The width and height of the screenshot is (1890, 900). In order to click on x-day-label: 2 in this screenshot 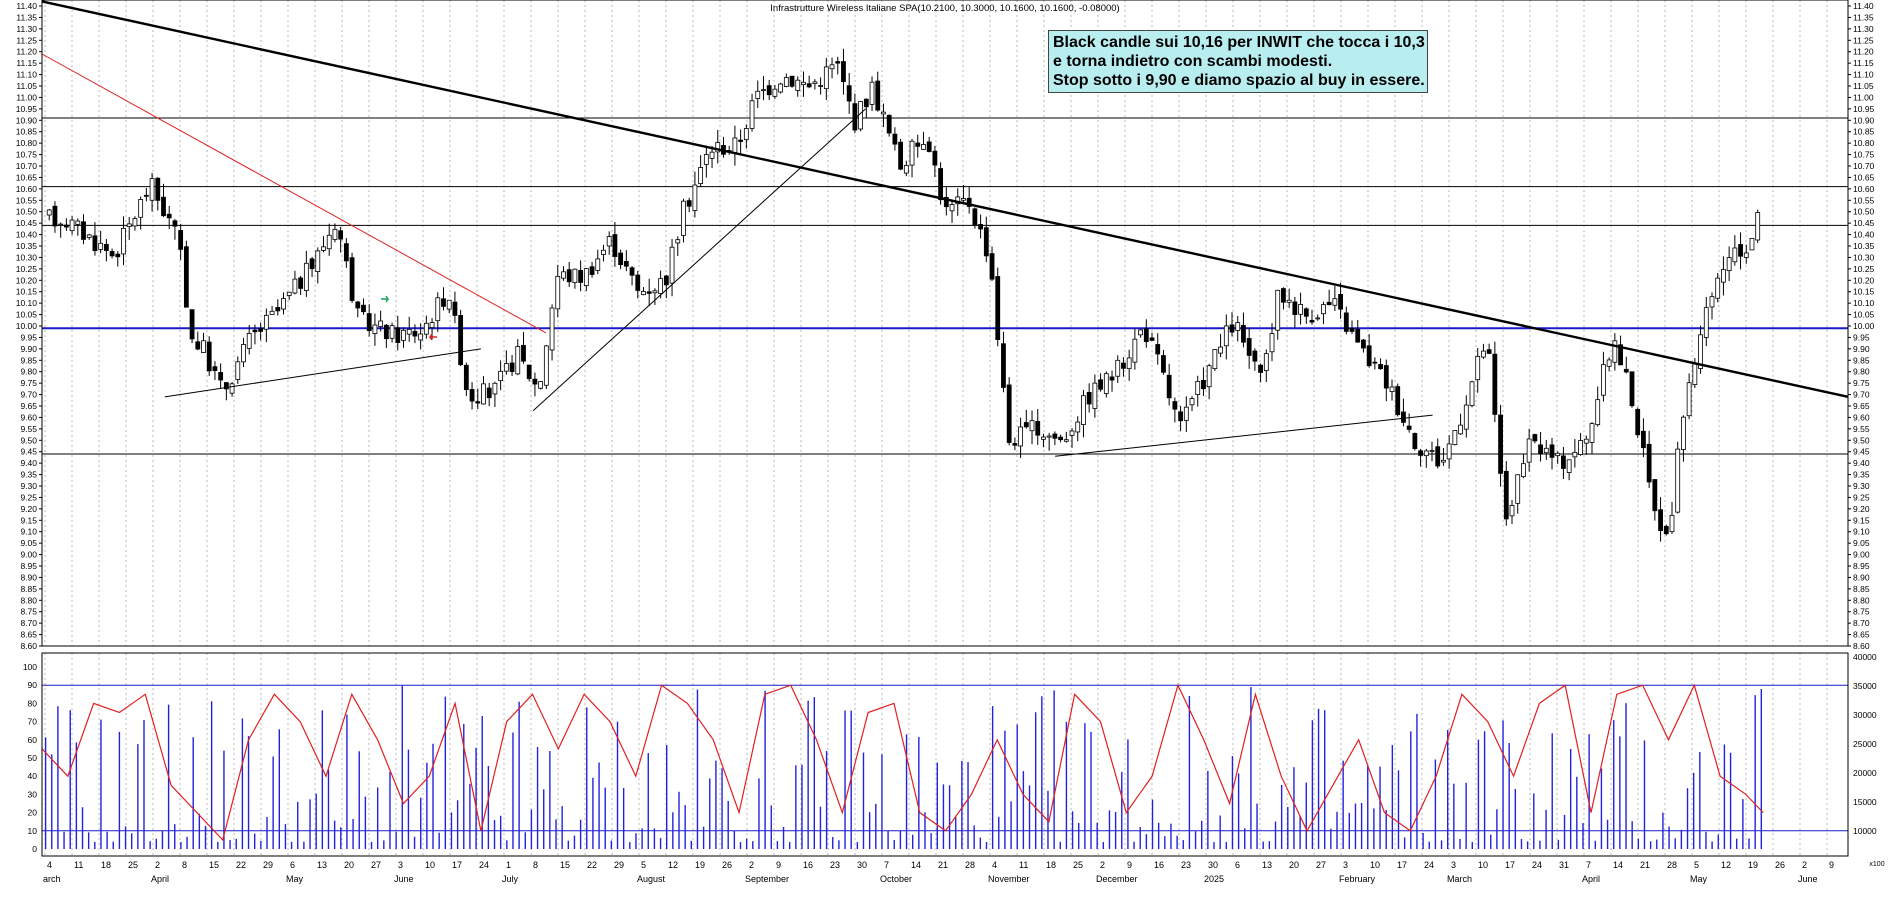, I will do `click(751, 865)`.